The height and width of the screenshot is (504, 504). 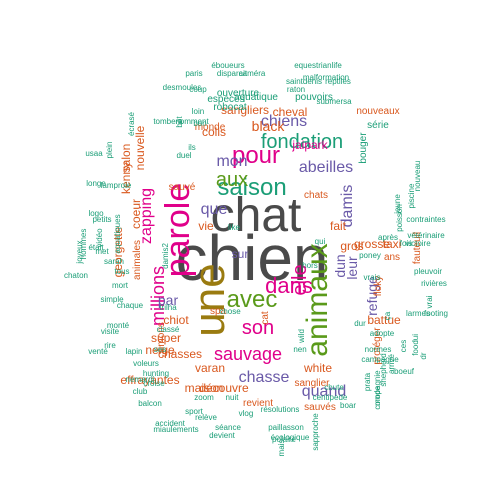 I want to click on cloud-word: découvre, so click(x=224, y=388).